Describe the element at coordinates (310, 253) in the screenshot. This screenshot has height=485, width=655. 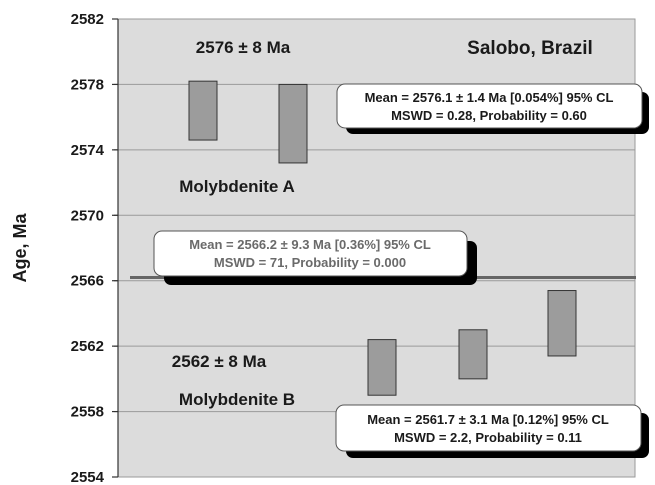
I see `mean-box-overall-panel` at that location.